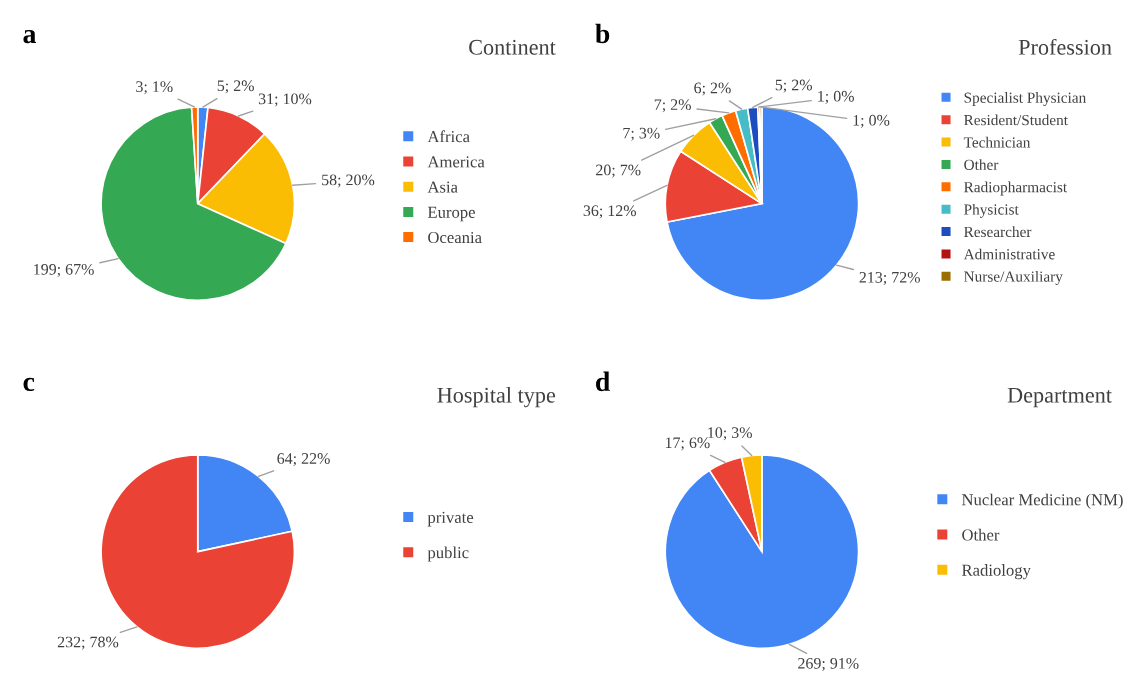 This screenshot has width=1134, height=689. What do you see at coordinates (303, 460) in the screenshot?
I see `data-label: 64; 22%` at bounding box center [303, 460].